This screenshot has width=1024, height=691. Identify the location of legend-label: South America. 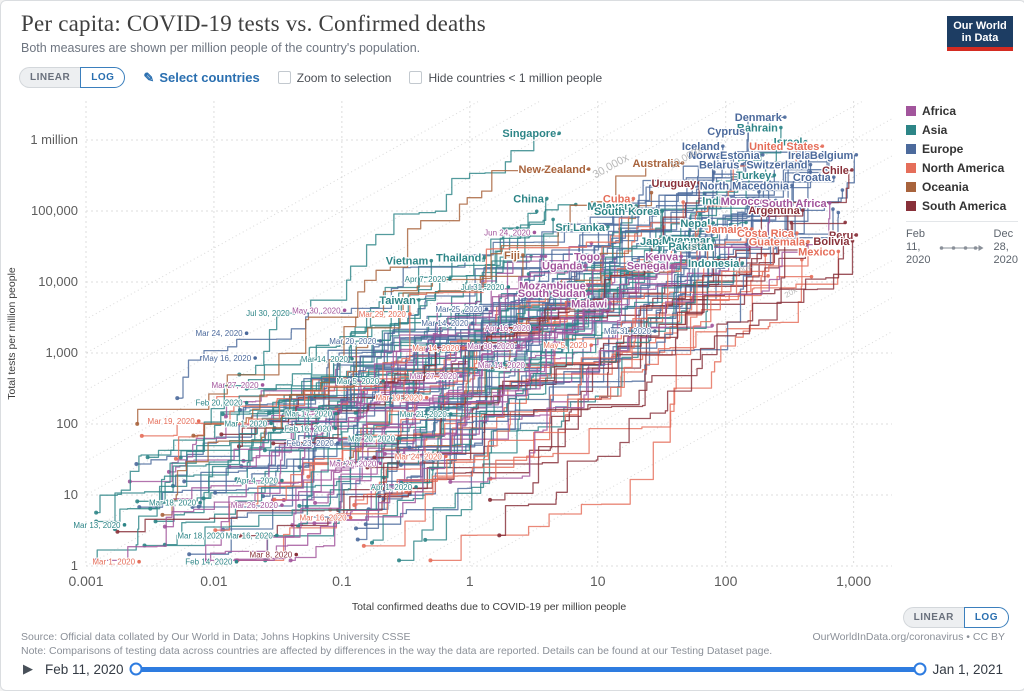
(964, 206).